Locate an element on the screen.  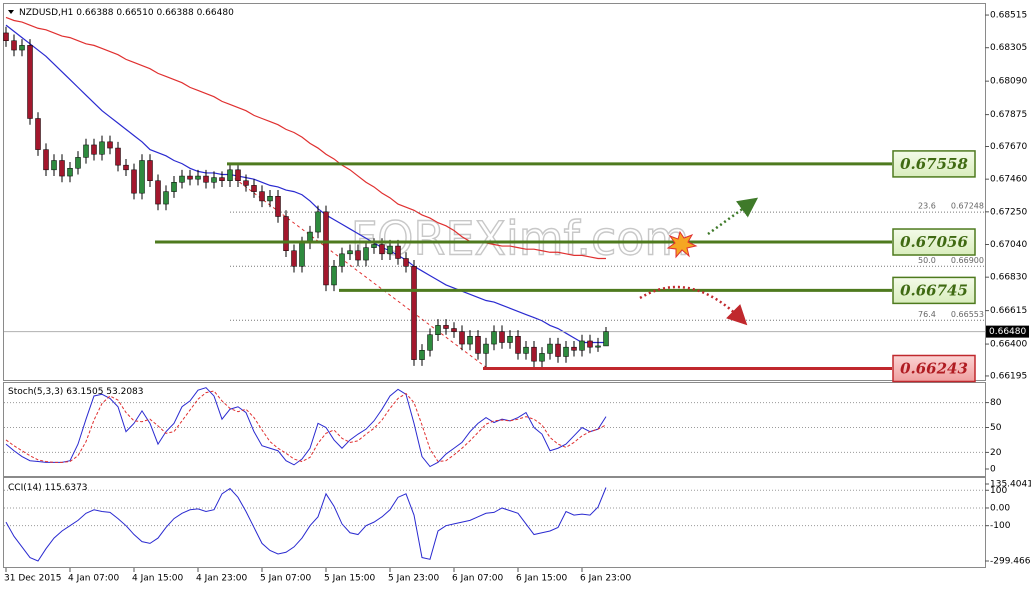
y-tick-label: 0.66615 is located at coordinates (1008, 311).